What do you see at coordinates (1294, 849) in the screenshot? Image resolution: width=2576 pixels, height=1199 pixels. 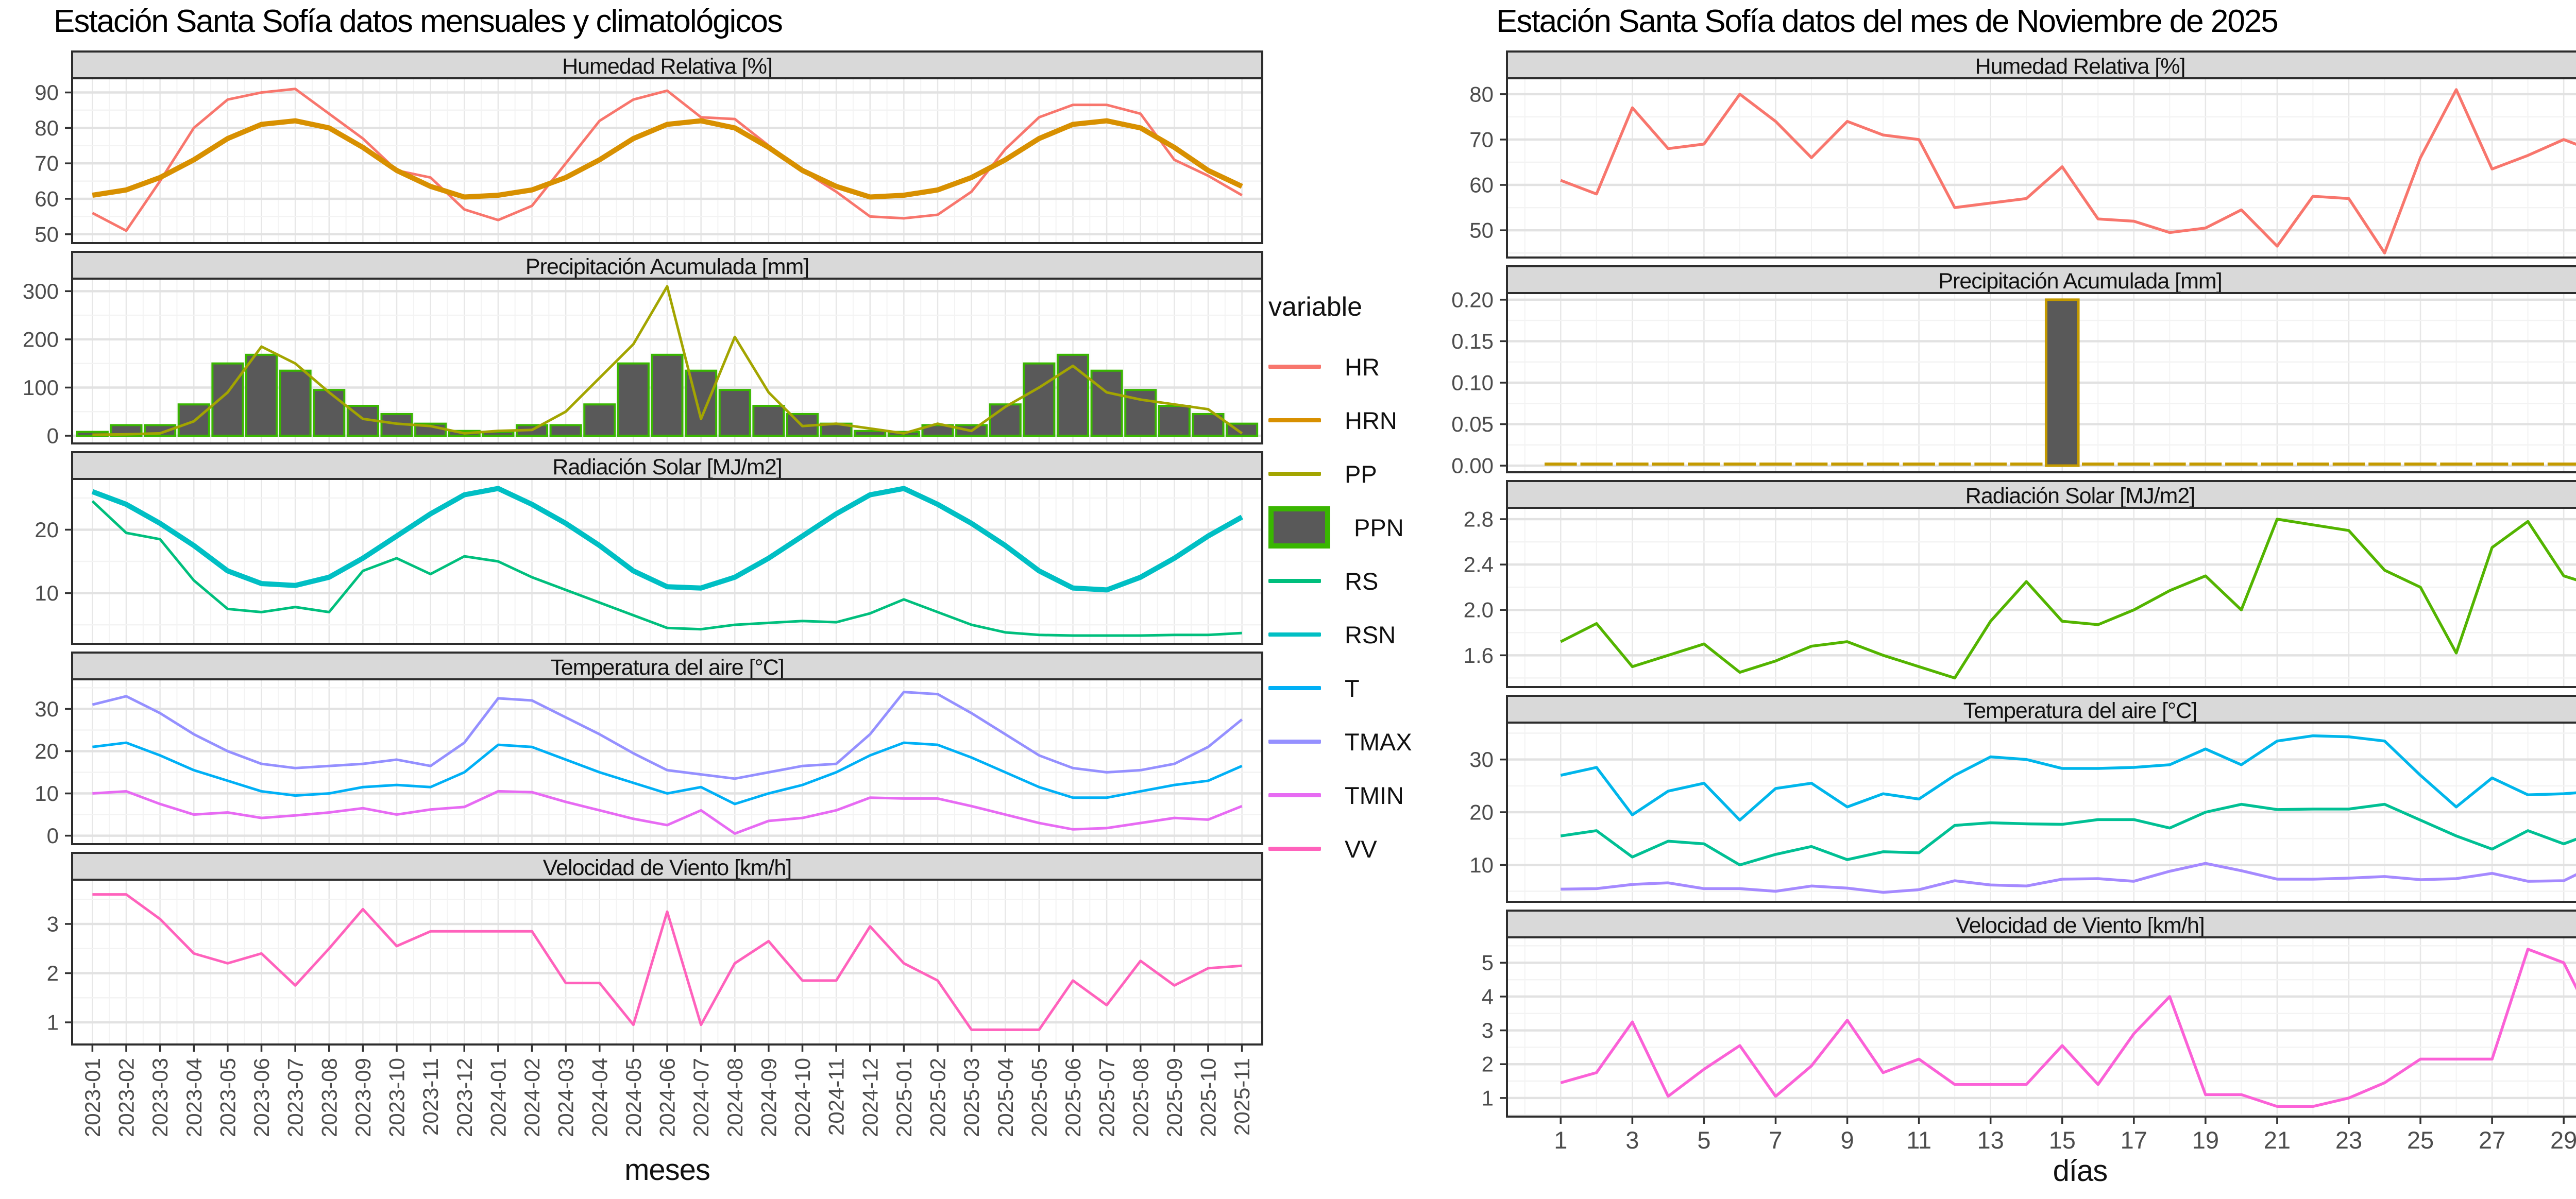 I see `legend-line-swatch-icon-VV` at bounding box center [1294, 849].